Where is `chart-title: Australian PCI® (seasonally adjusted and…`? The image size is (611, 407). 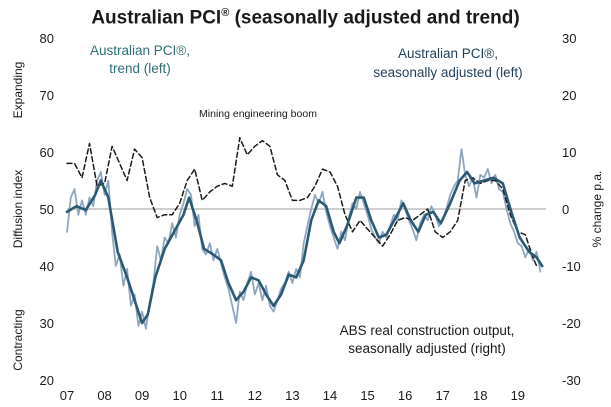
chart-title: Australian PCI® (seasonally adjusted and… is located at coordinates (305, 15).